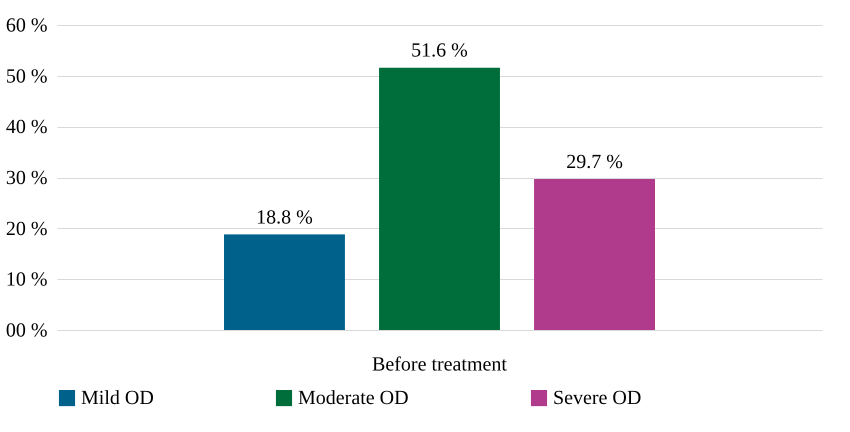  Describe the element at coordinates (27, 25) in the screenshot. I see `y-tick-label: 60 %` at that location.